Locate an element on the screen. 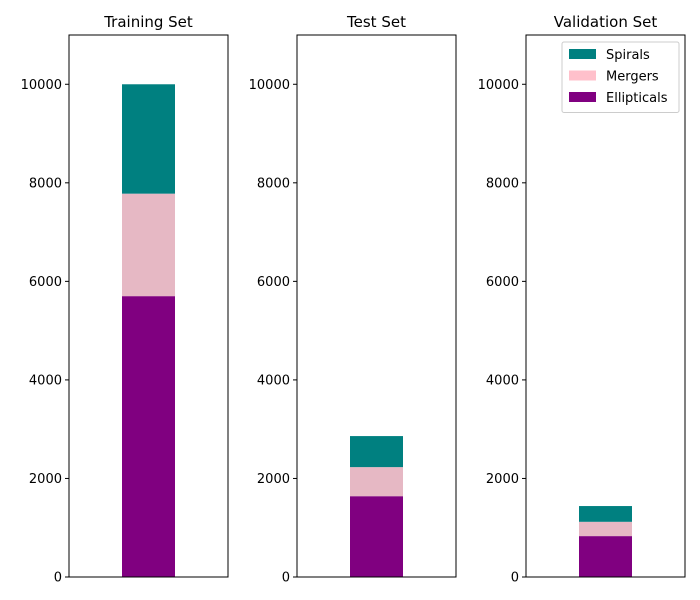 Image resolution: width=700 pixels, height=600 pixels. legend: Spirals Mergers Ellipticals is located at coordinates (620, 77).